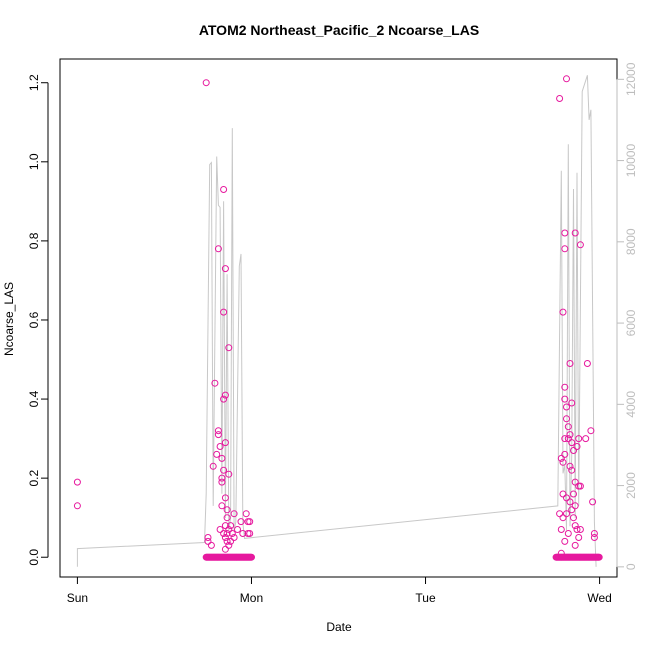 This screenshot has height=650, width=650. I want to click on right-tick-label: 8000, so click(631, 241).